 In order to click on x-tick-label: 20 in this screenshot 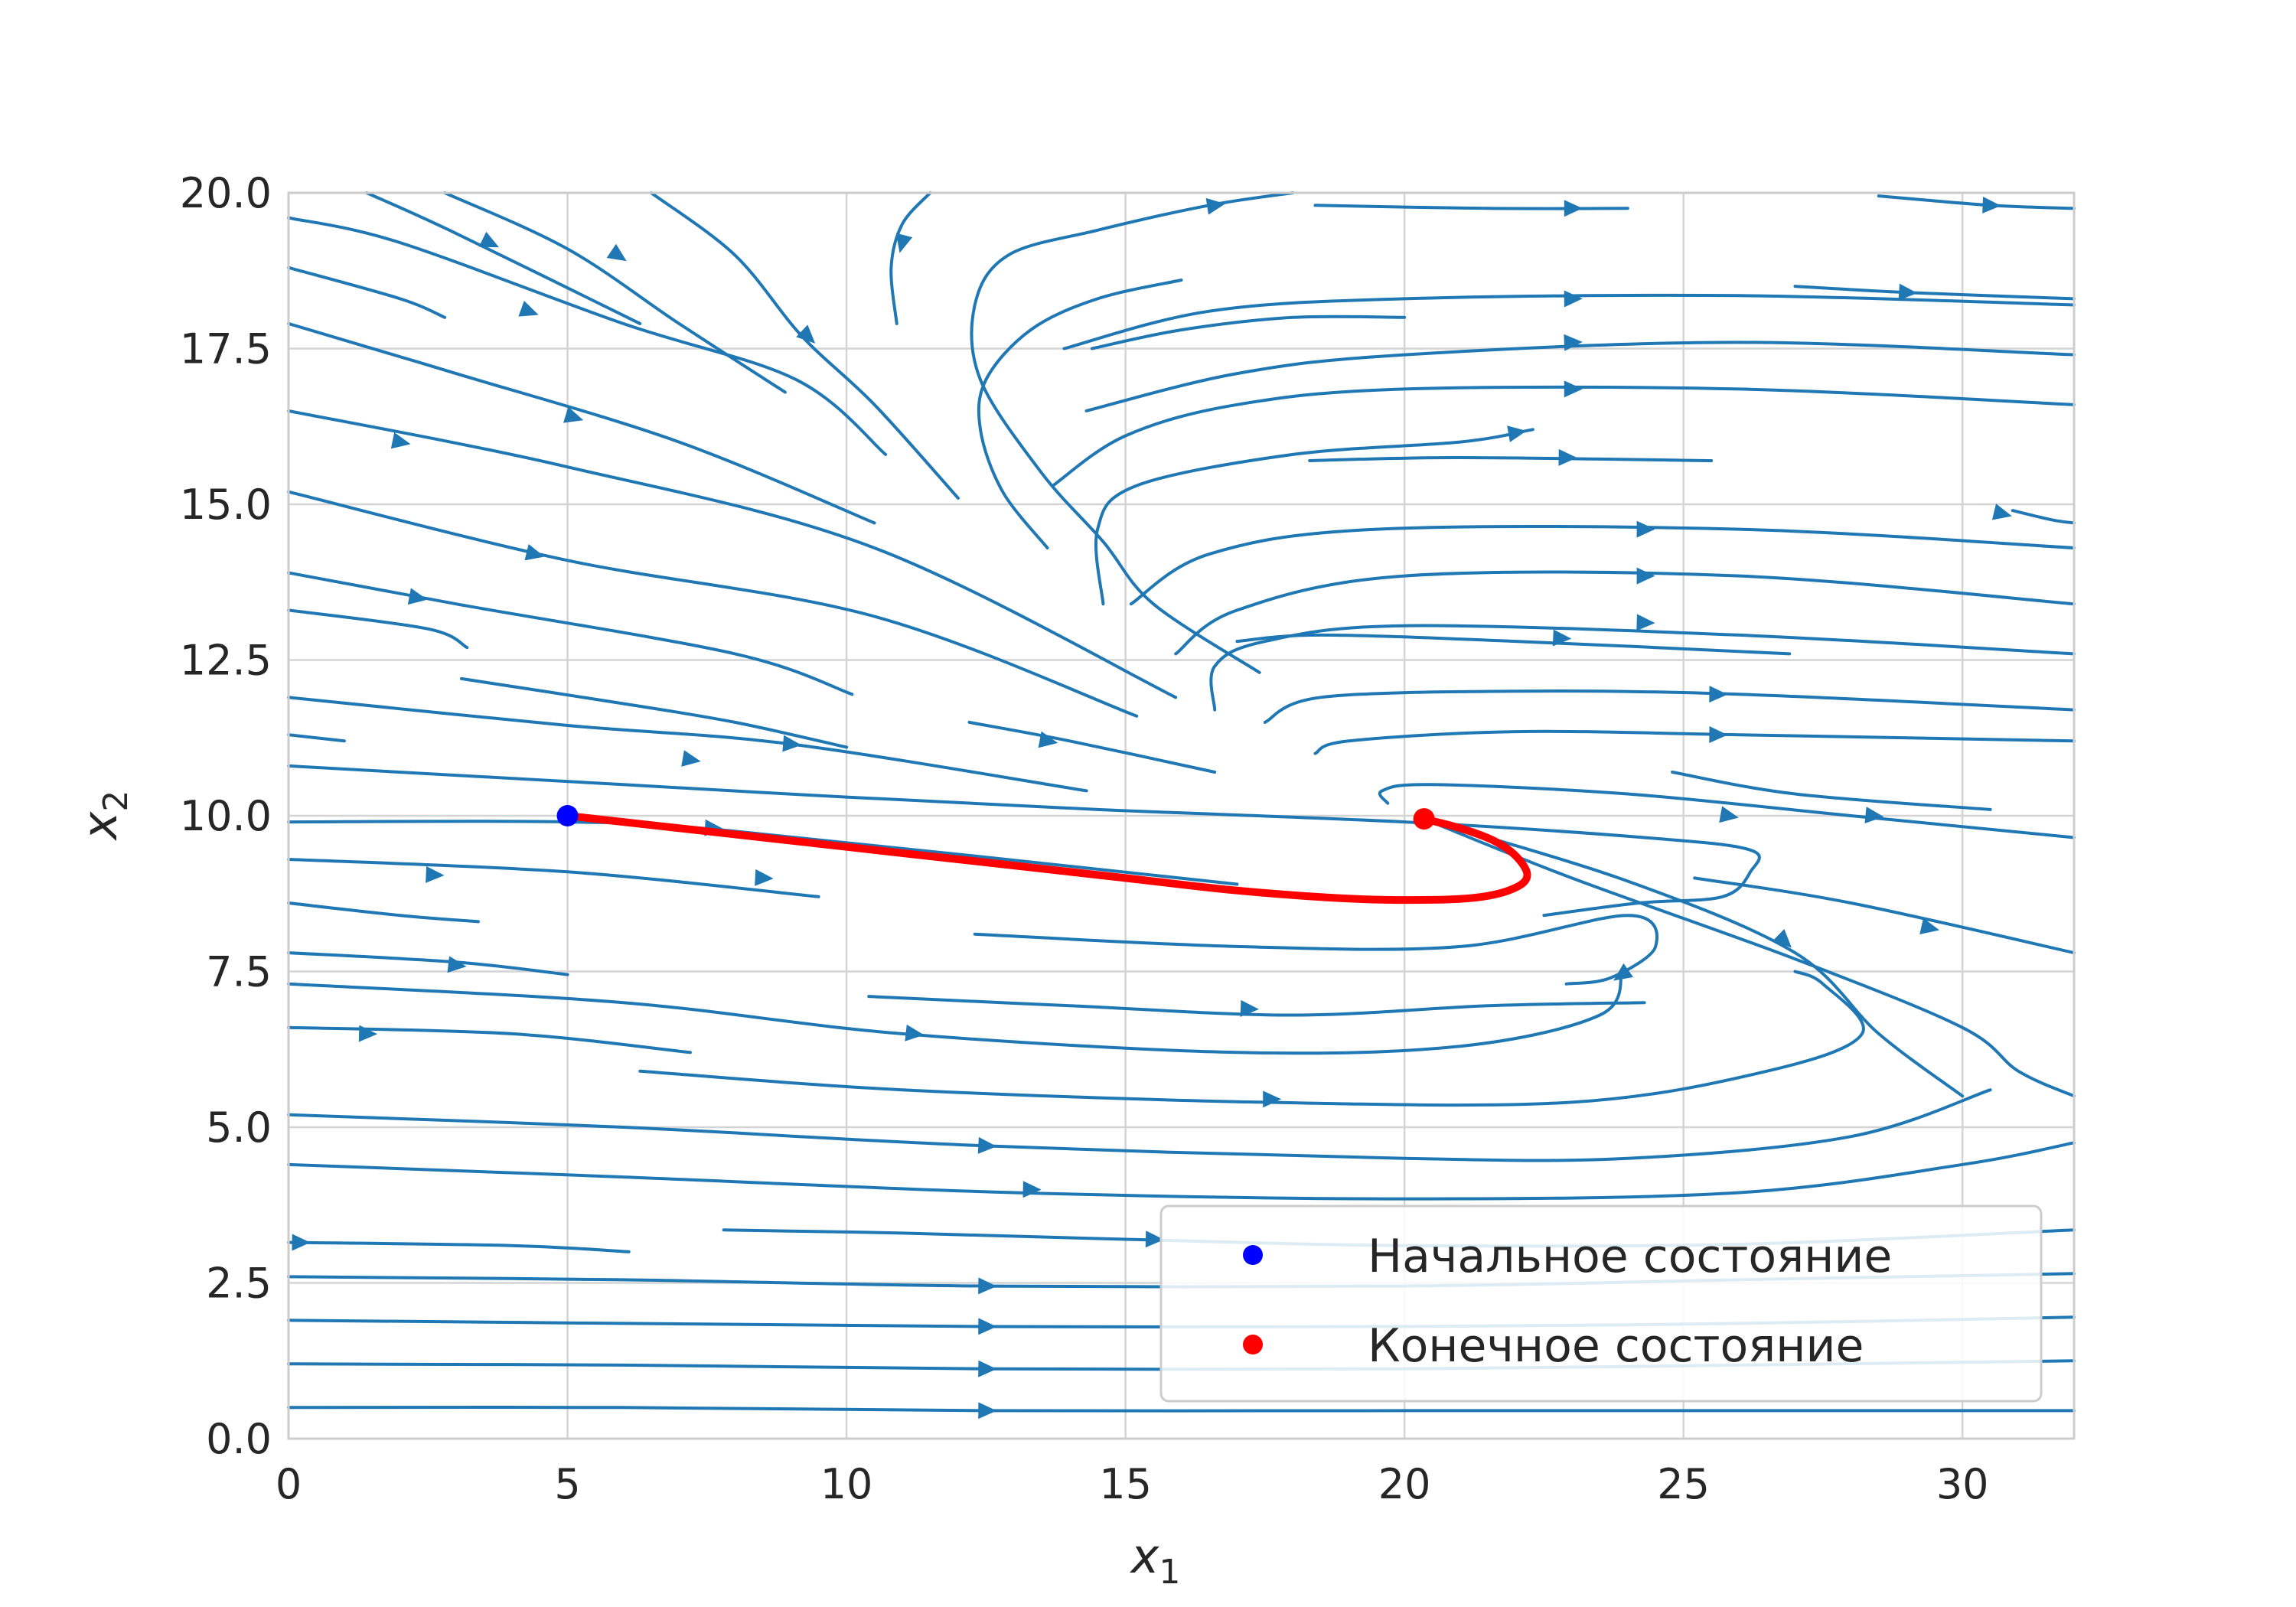, I will do `click(1404, 1484)`.